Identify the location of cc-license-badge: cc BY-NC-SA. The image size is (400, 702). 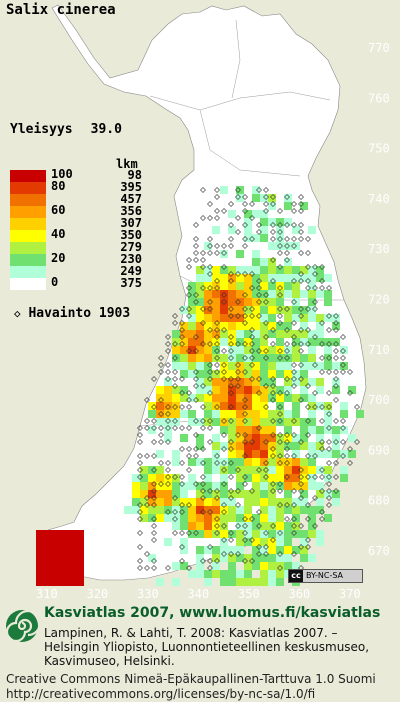
(325, 576).